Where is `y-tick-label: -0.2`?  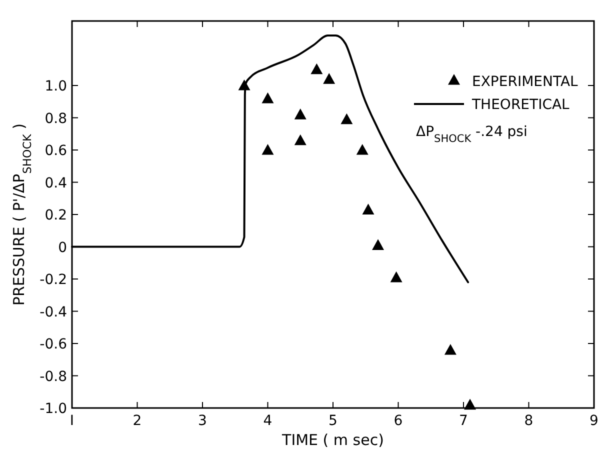
y-tick-label: -0.2 is located at coordinates (53, 280).